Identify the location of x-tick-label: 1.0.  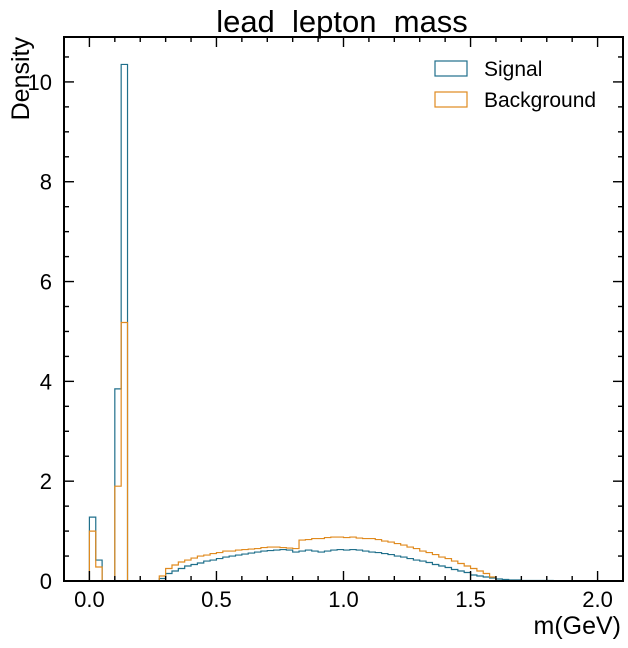
(343, 599).